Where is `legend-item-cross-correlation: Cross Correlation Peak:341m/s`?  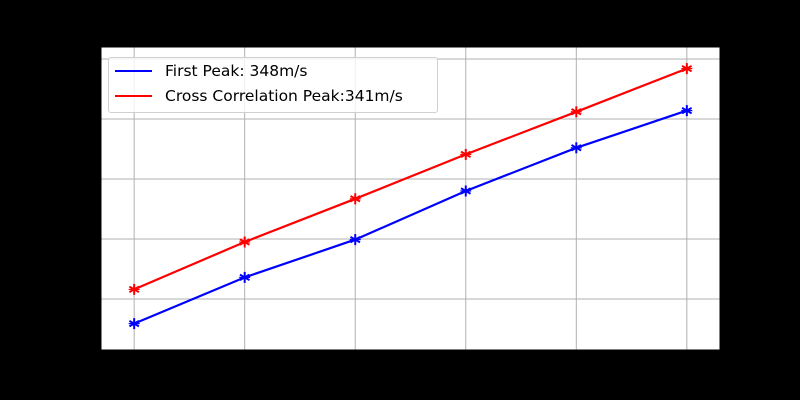
legend-item-cross-correlation: Cross Correlation Peak:341m/s is located at coordinates (259, 96).